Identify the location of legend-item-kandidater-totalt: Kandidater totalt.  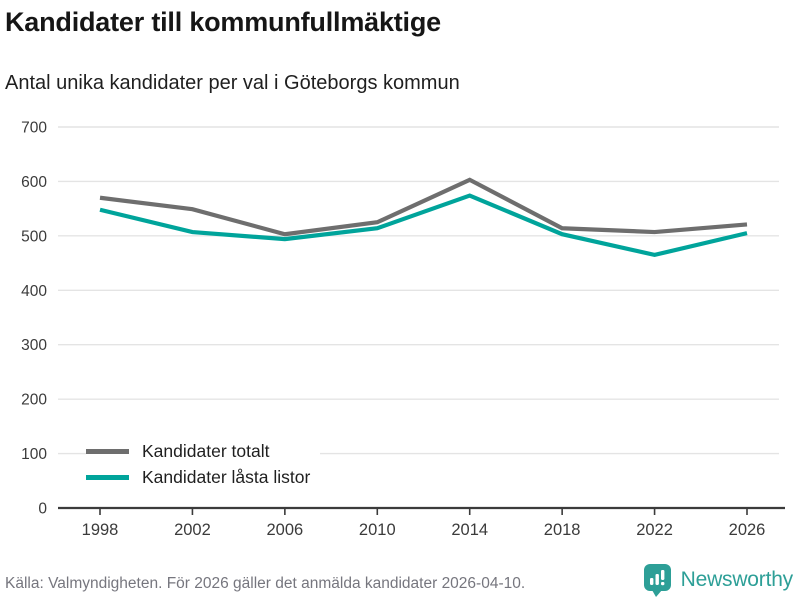
(203, 451).